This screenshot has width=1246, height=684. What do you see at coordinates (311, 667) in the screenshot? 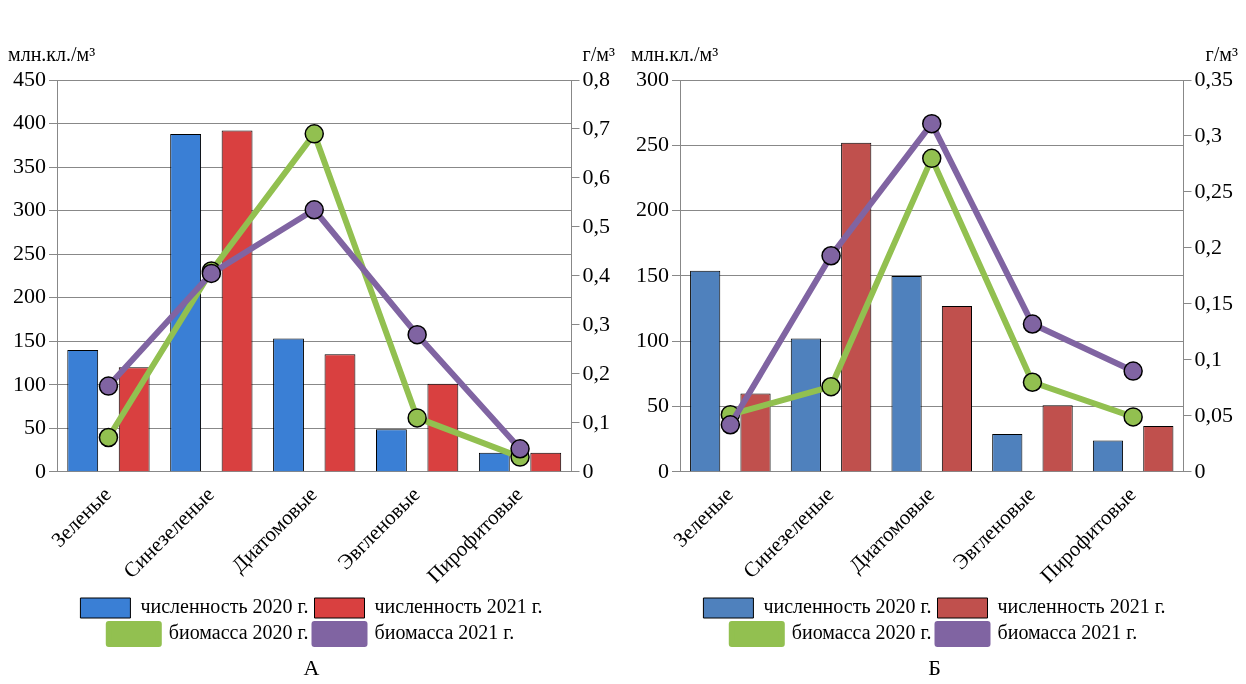
I see `text: А` at bounding box center [311, 667].